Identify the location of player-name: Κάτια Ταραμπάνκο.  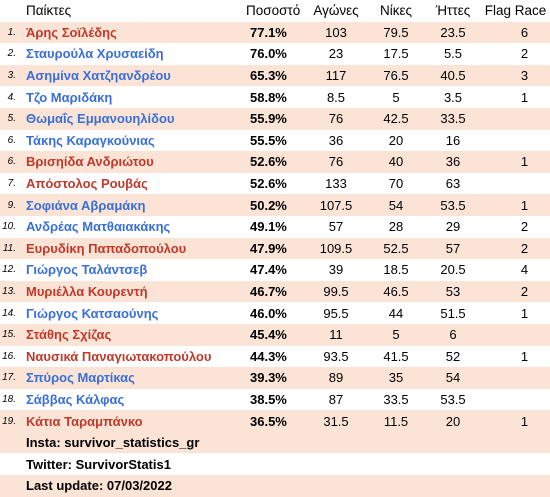
(131, 421).